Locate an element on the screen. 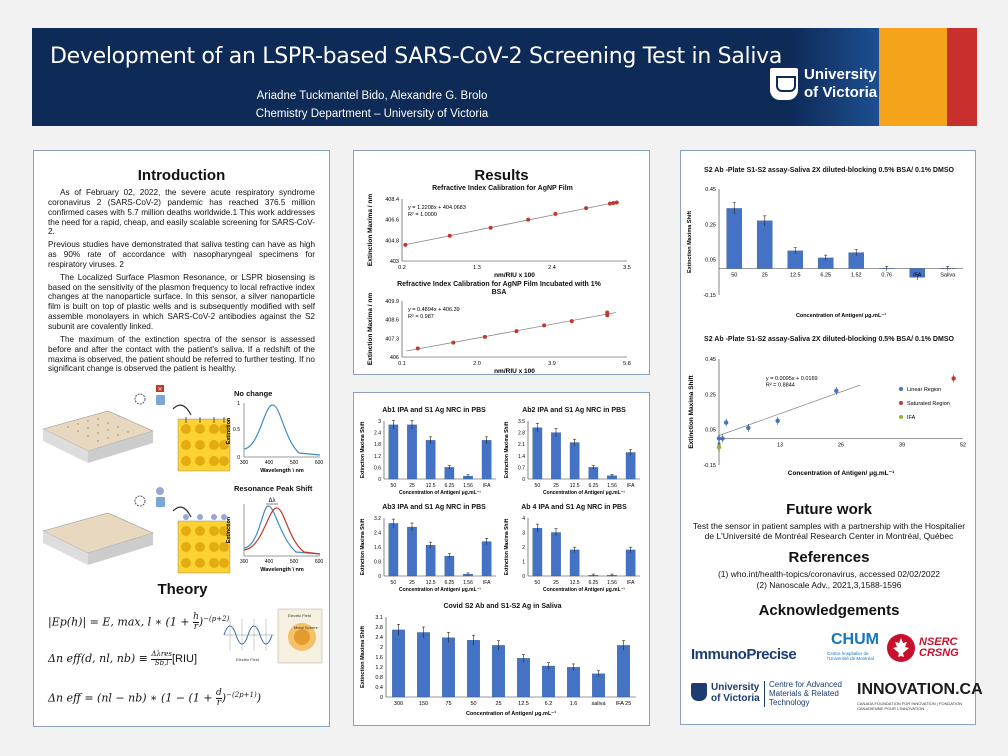 The width and height of the screenshot is (1008, 756). y-tick-label: 0.8 is located at coordinates (379, 678).